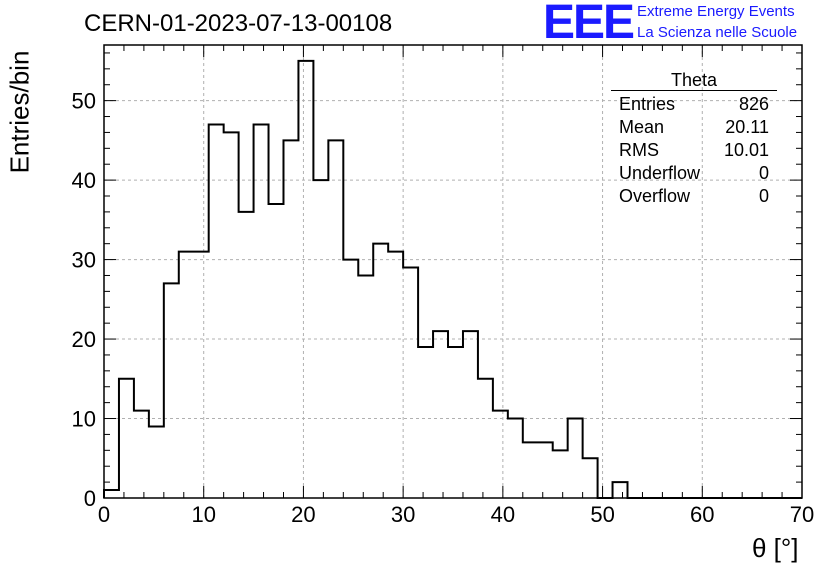 This screenshot has height=572, width=836. I want to click on x-tick-label: 50, so click(602, 514).